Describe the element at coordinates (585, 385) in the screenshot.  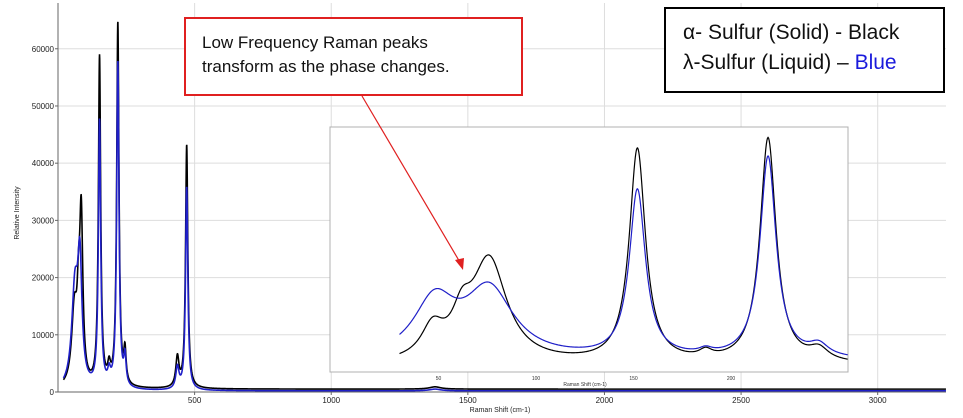
I see `inset-x-axis-title: Raman Shift (cm-1)` at that location.